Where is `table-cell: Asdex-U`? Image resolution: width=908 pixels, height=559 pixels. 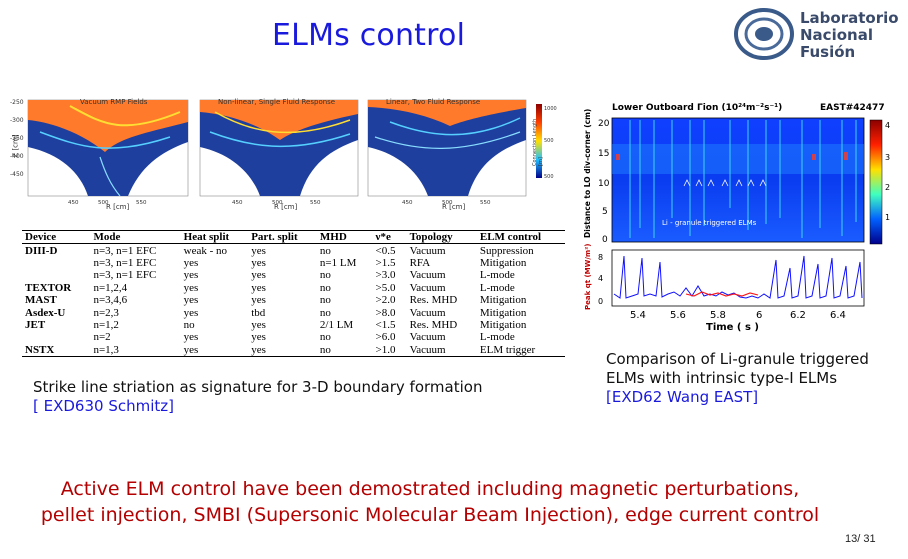
table-cell: Asdex-U is located at coordinates (45, 312).